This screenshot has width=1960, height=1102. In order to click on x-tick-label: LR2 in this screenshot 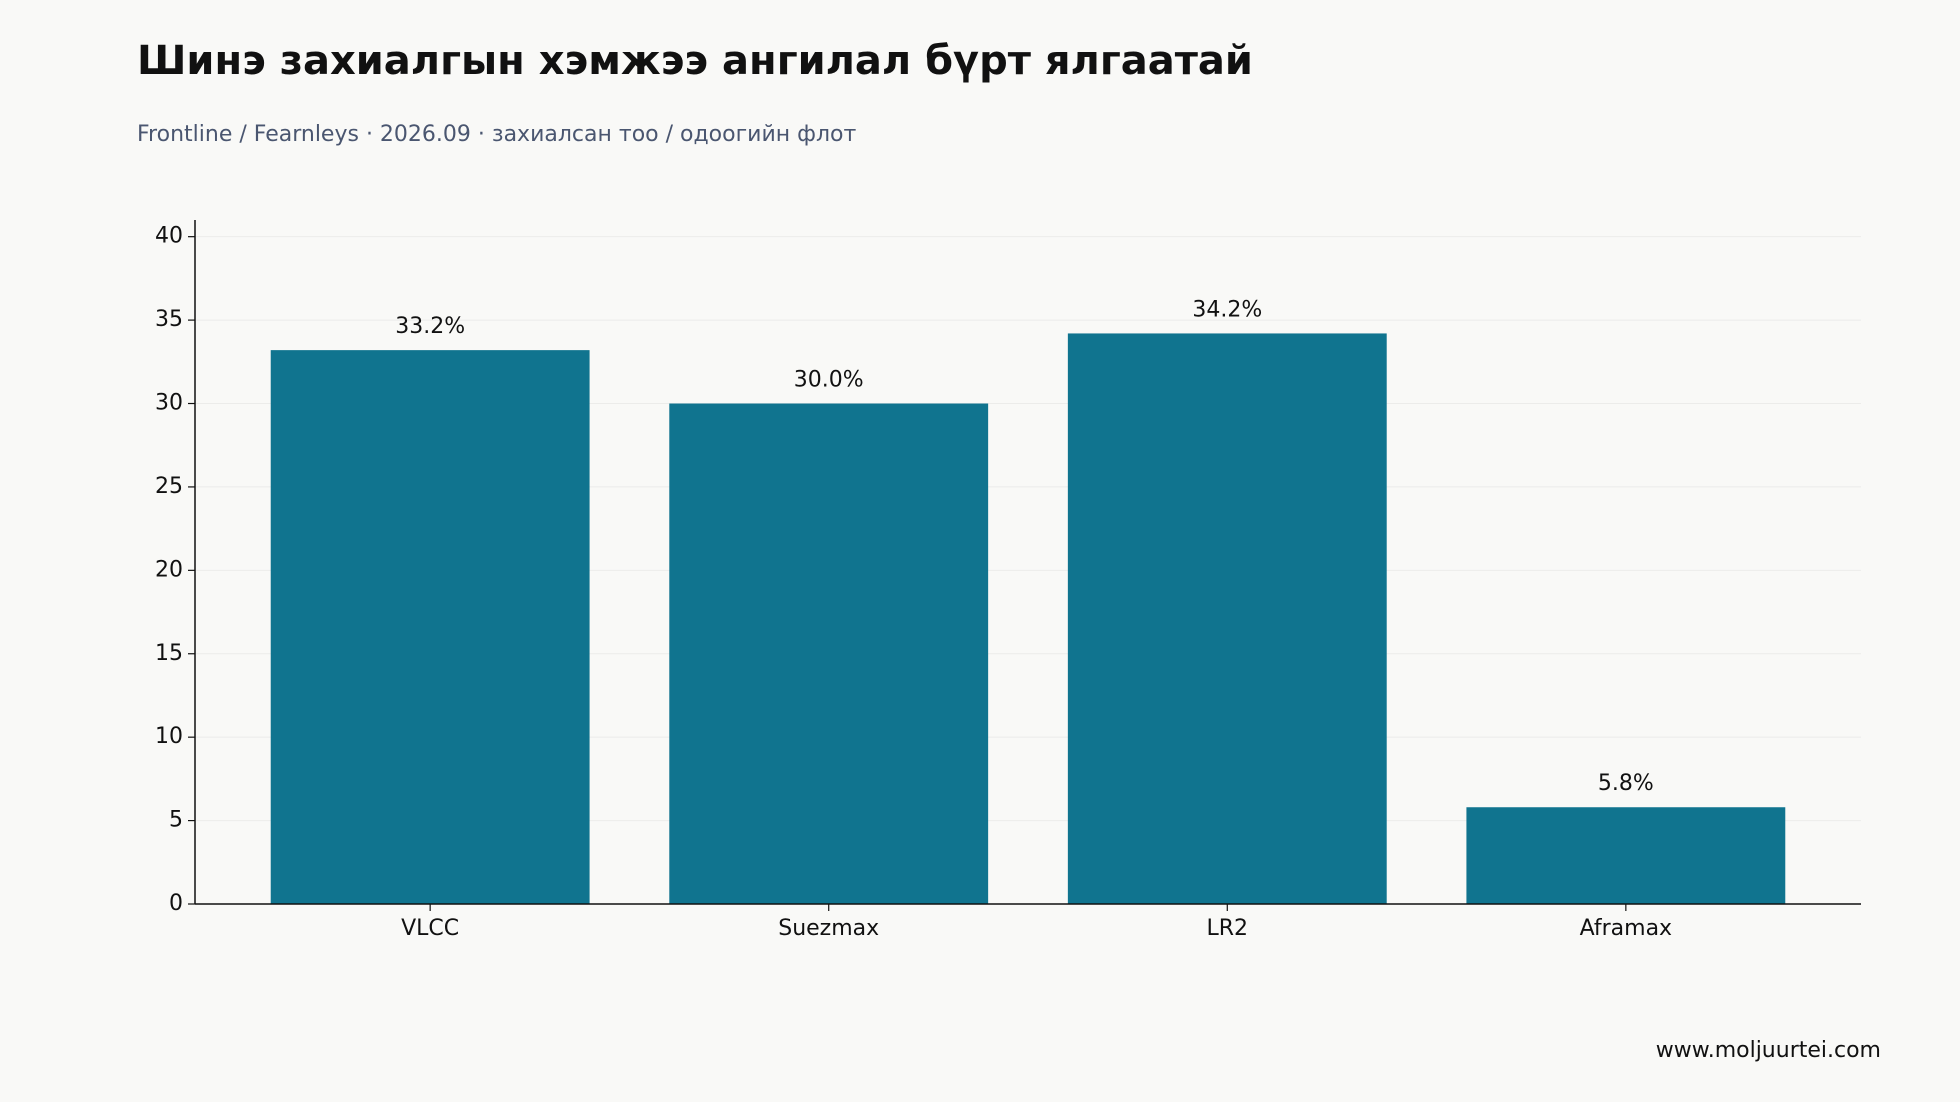, I will do `click(1228, 928)`.